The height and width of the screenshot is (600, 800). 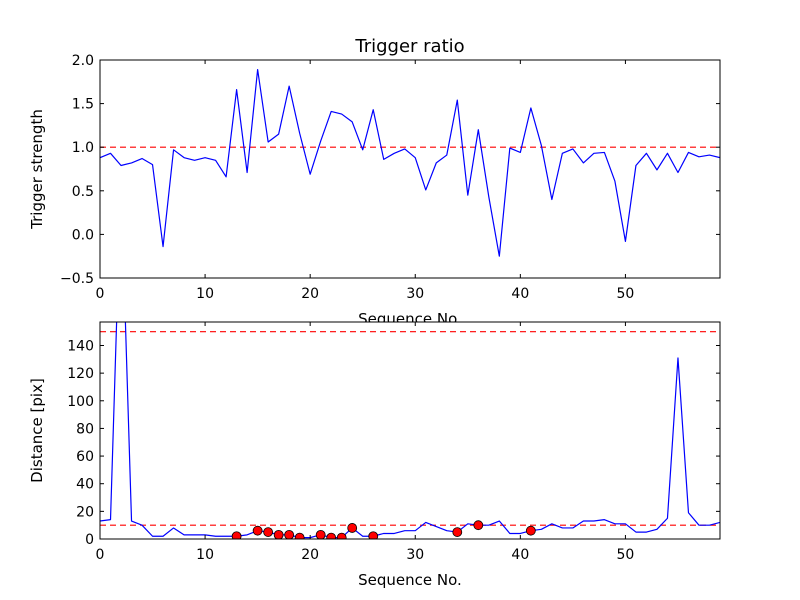 I want to click on distance-xtick-label-1: 10, so click(x=205, y=555).